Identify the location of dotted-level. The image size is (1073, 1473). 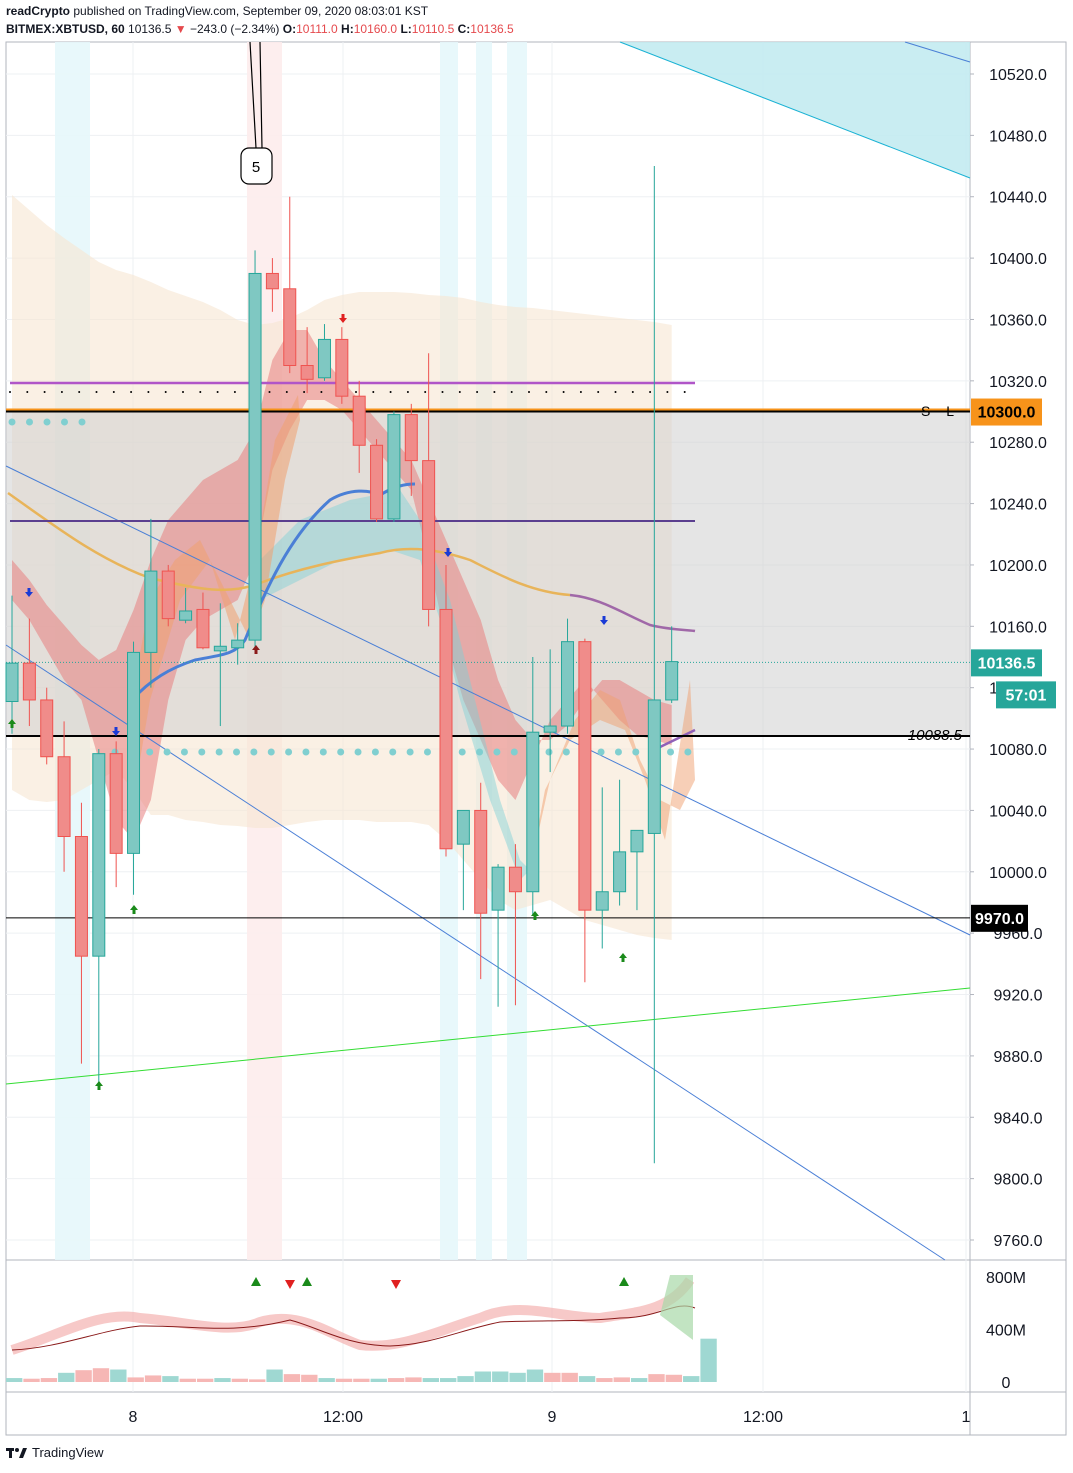
(347, 392).